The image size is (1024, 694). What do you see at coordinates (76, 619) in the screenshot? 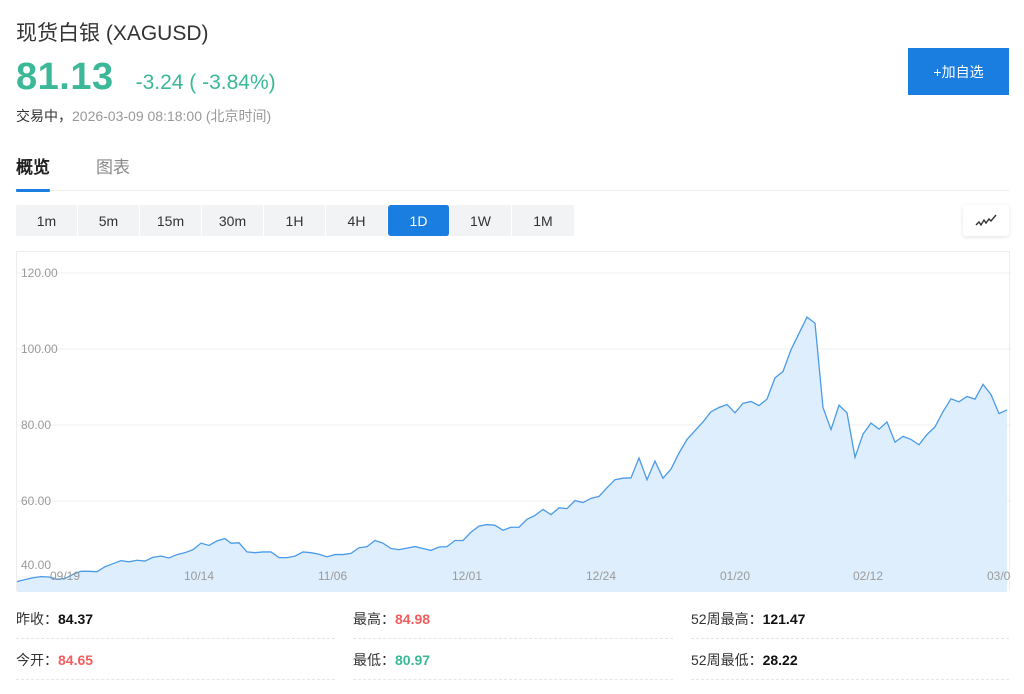
I see `prev-close-value: 84.37` at bounding box center [76, 619].